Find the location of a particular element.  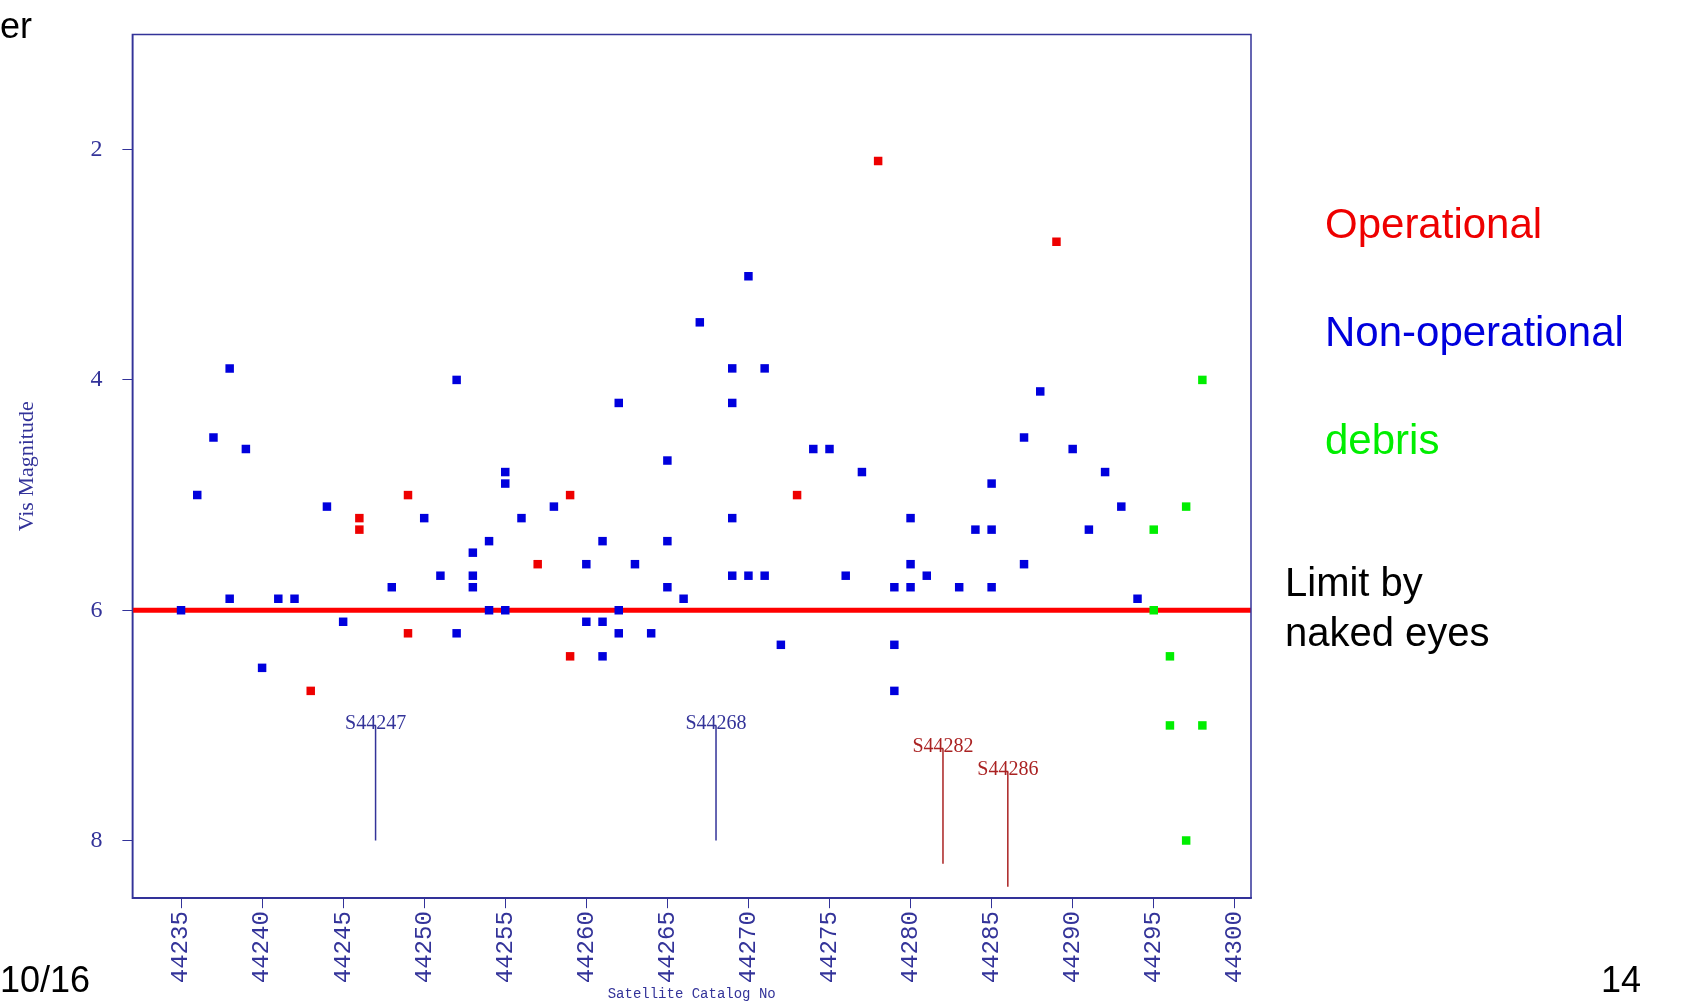

annotation: S44268 is located at coordinates (716, 721).